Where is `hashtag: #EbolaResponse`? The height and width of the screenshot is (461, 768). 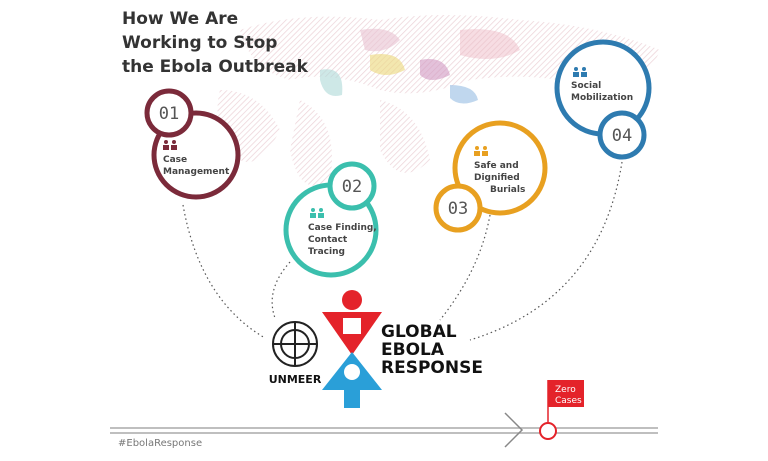 hashtag: #EbolaResponse is located at coordinates (160, 443).